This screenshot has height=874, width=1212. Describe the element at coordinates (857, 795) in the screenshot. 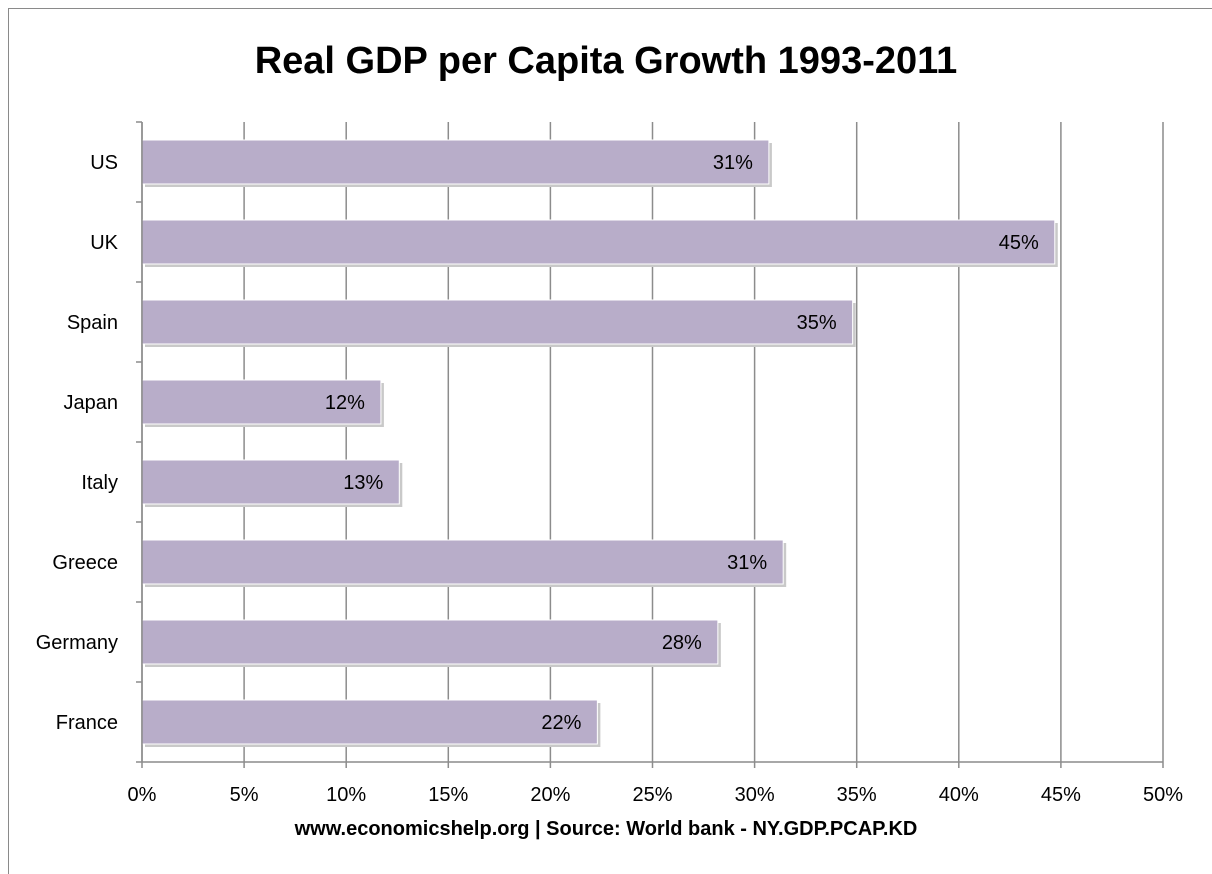

I see `x-tick-label: 35%` at that location.